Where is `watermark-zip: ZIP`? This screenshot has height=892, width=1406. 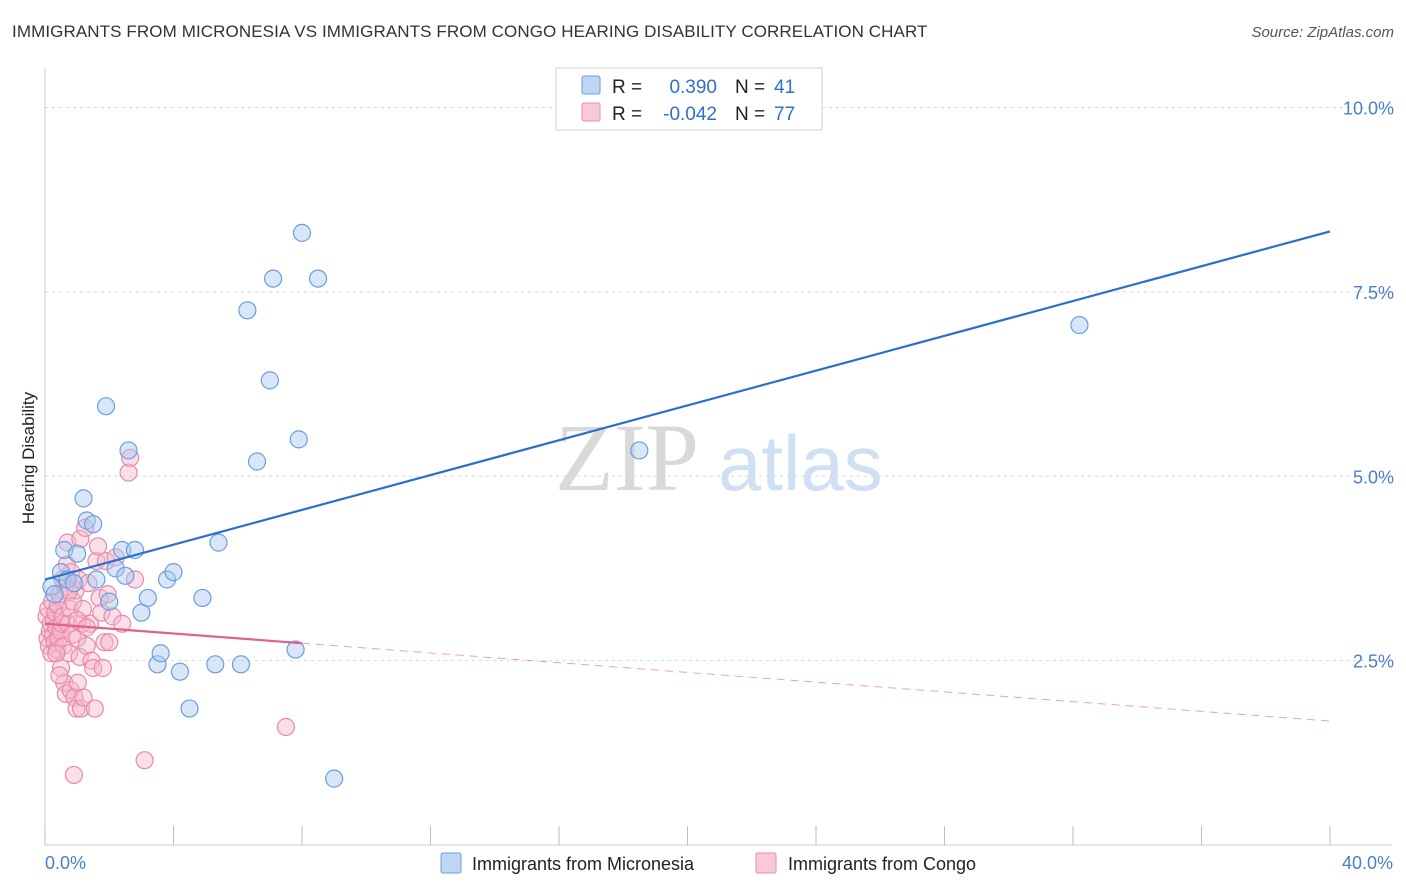
watermark-zip: ZIP is located at coordinates (627, 457).